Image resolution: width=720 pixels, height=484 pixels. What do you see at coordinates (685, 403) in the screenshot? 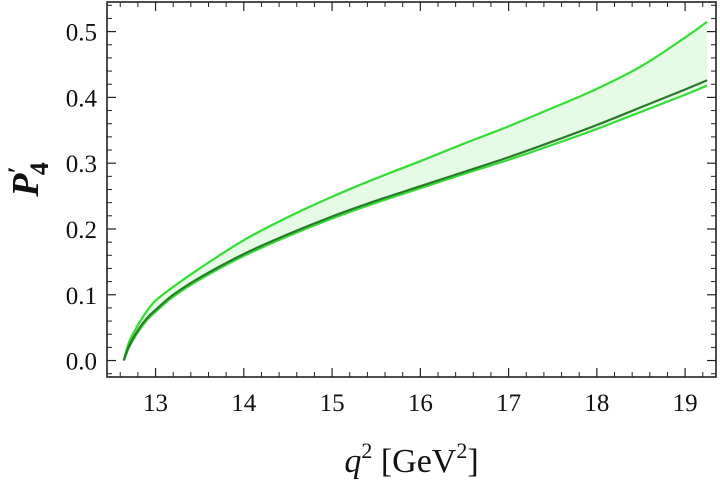
I see `x-tick-label: 19` at bounding box center [685, 403].